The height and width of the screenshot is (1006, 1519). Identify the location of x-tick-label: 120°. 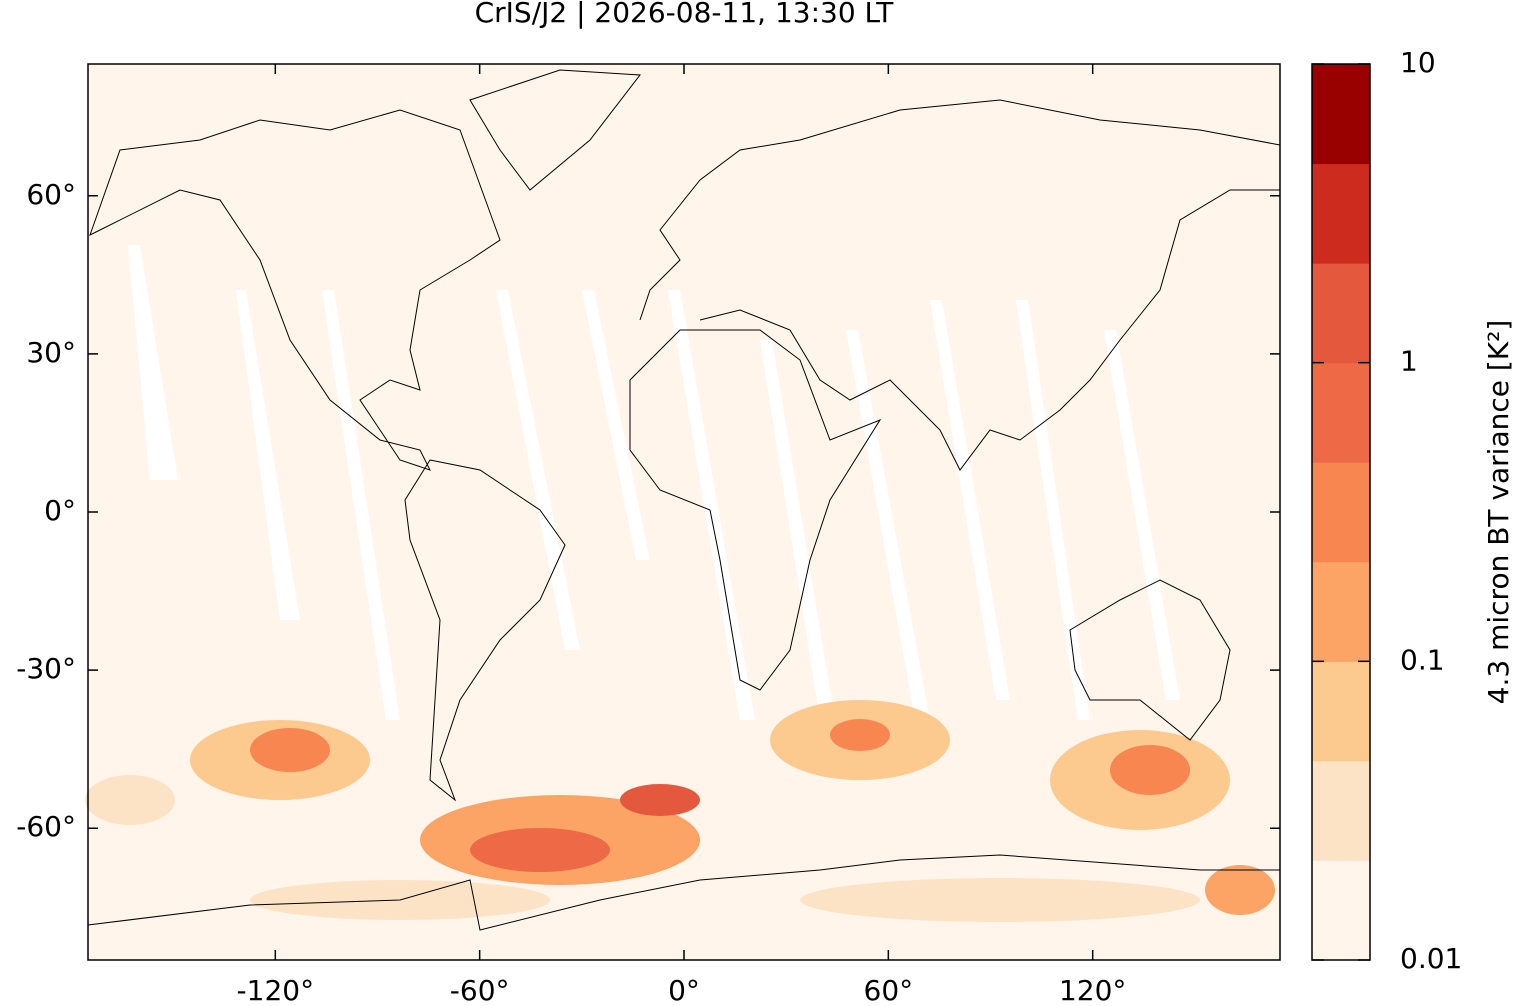
(1092, 988).